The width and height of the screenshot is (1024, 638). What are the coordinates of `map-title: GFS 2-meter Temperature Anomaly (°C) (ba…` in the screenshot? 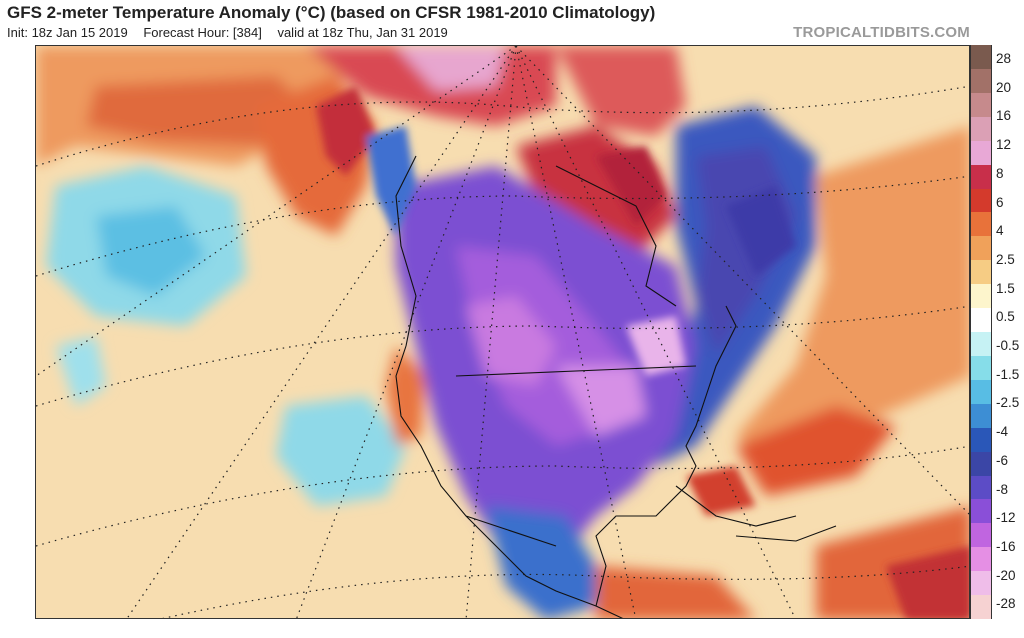 It's located at (331, 12).